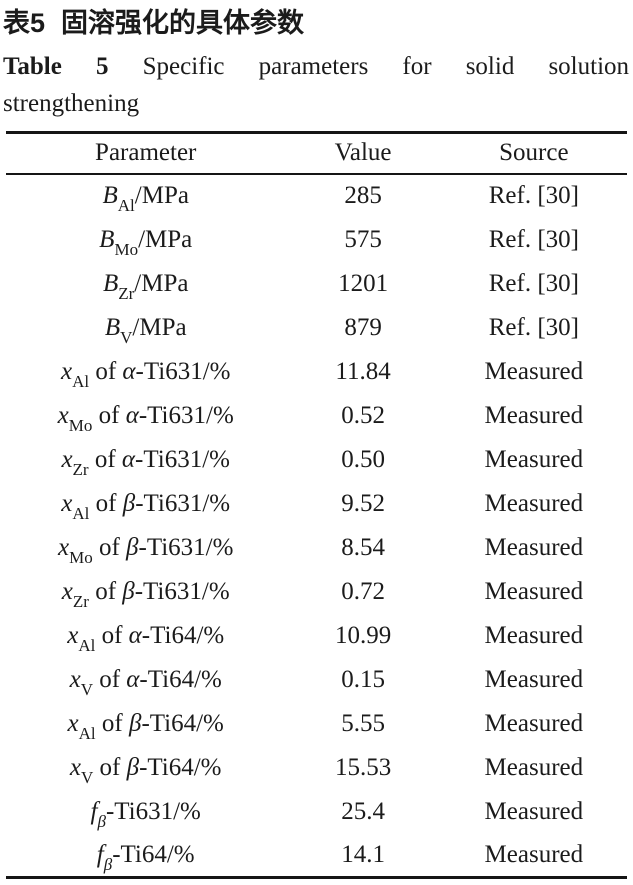 This screenshot has width=633, height=885. Describe the element at coordinates (183, 23) in the screenshot. I see `table-caption-zh-title: 固溶强化的具体参数` at that location.